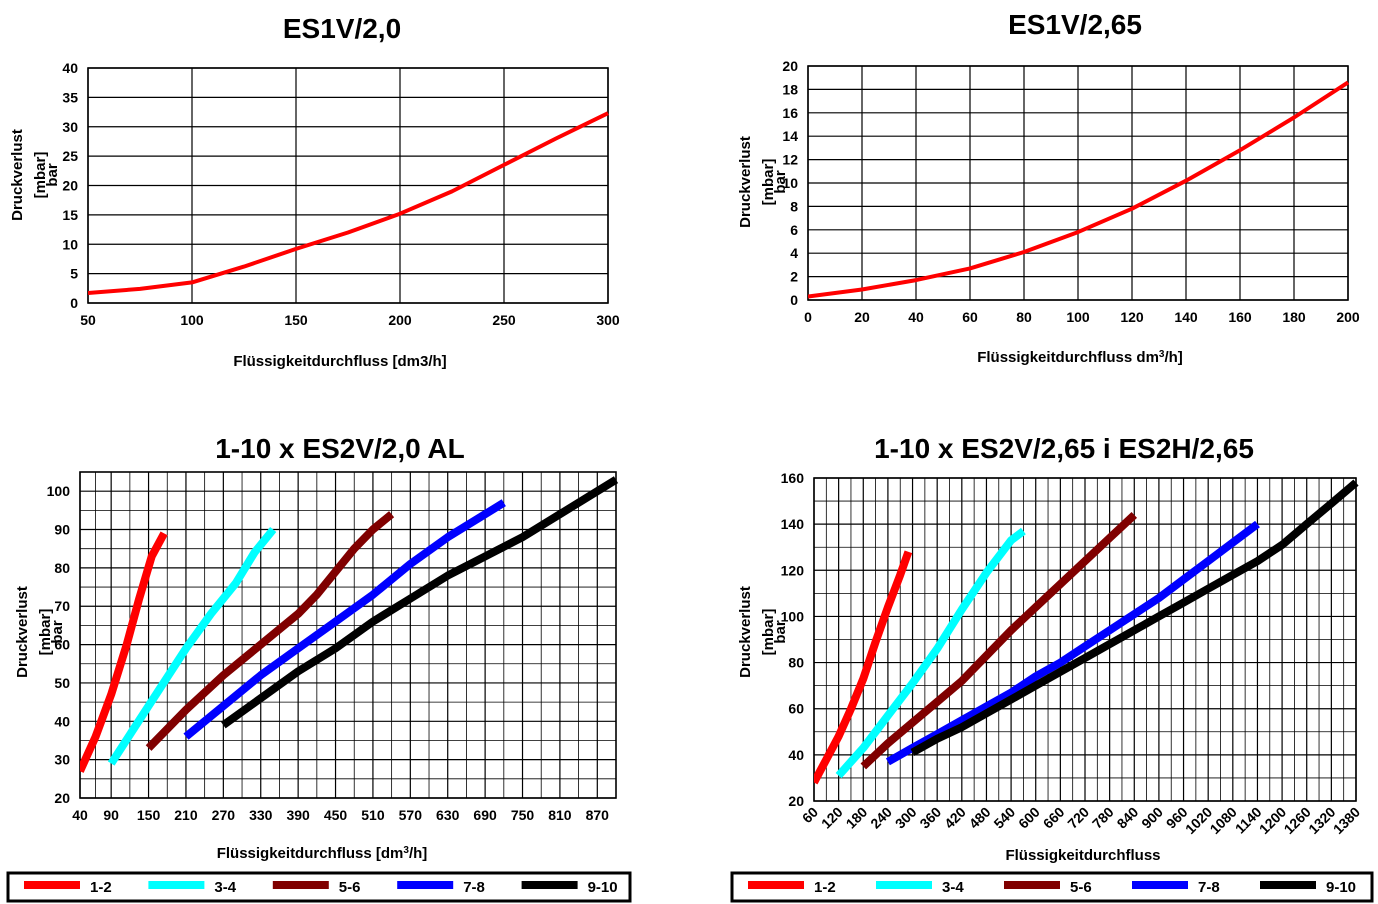 The image size is (1378, 904). I want to click on legend-label-9-10: 9-10, so click(1341, 887).